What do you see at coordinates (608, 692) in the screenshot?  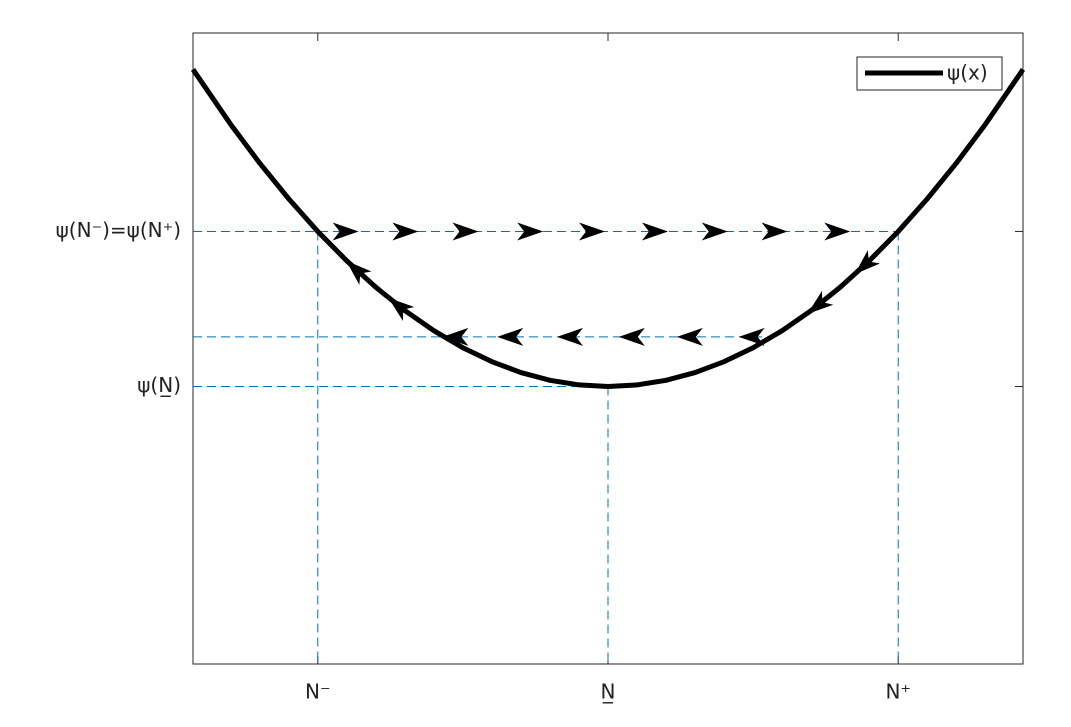 I see `x-tick-label: N̲` at bounding box center [608, 692].